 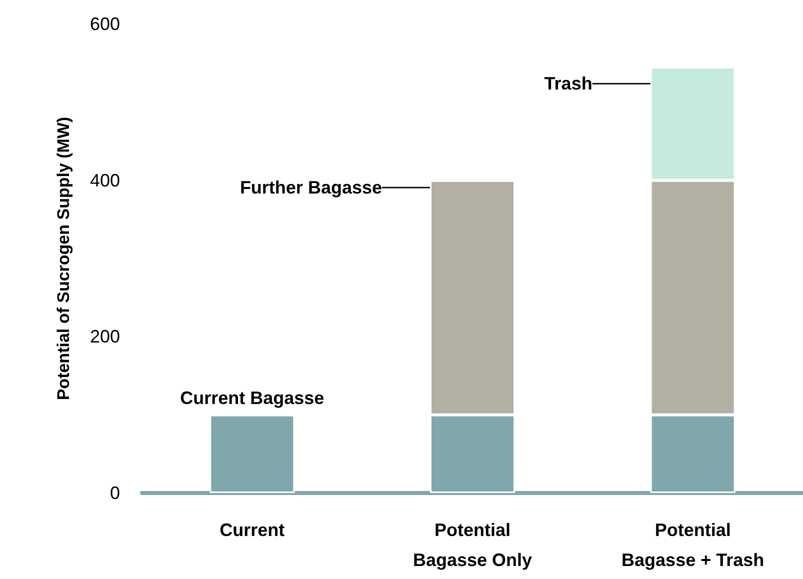 What do you see at coordinates (252, 530) in the screenshot?
I see `x-tick-label: Current` at bounding box center [252, 530].